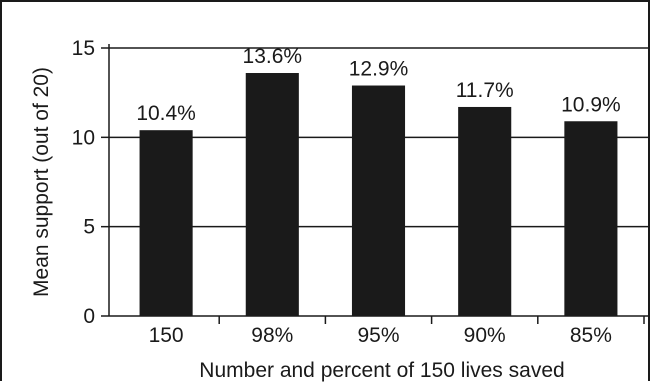  I want to click on y-tick-label: 15, so click(83, 48).